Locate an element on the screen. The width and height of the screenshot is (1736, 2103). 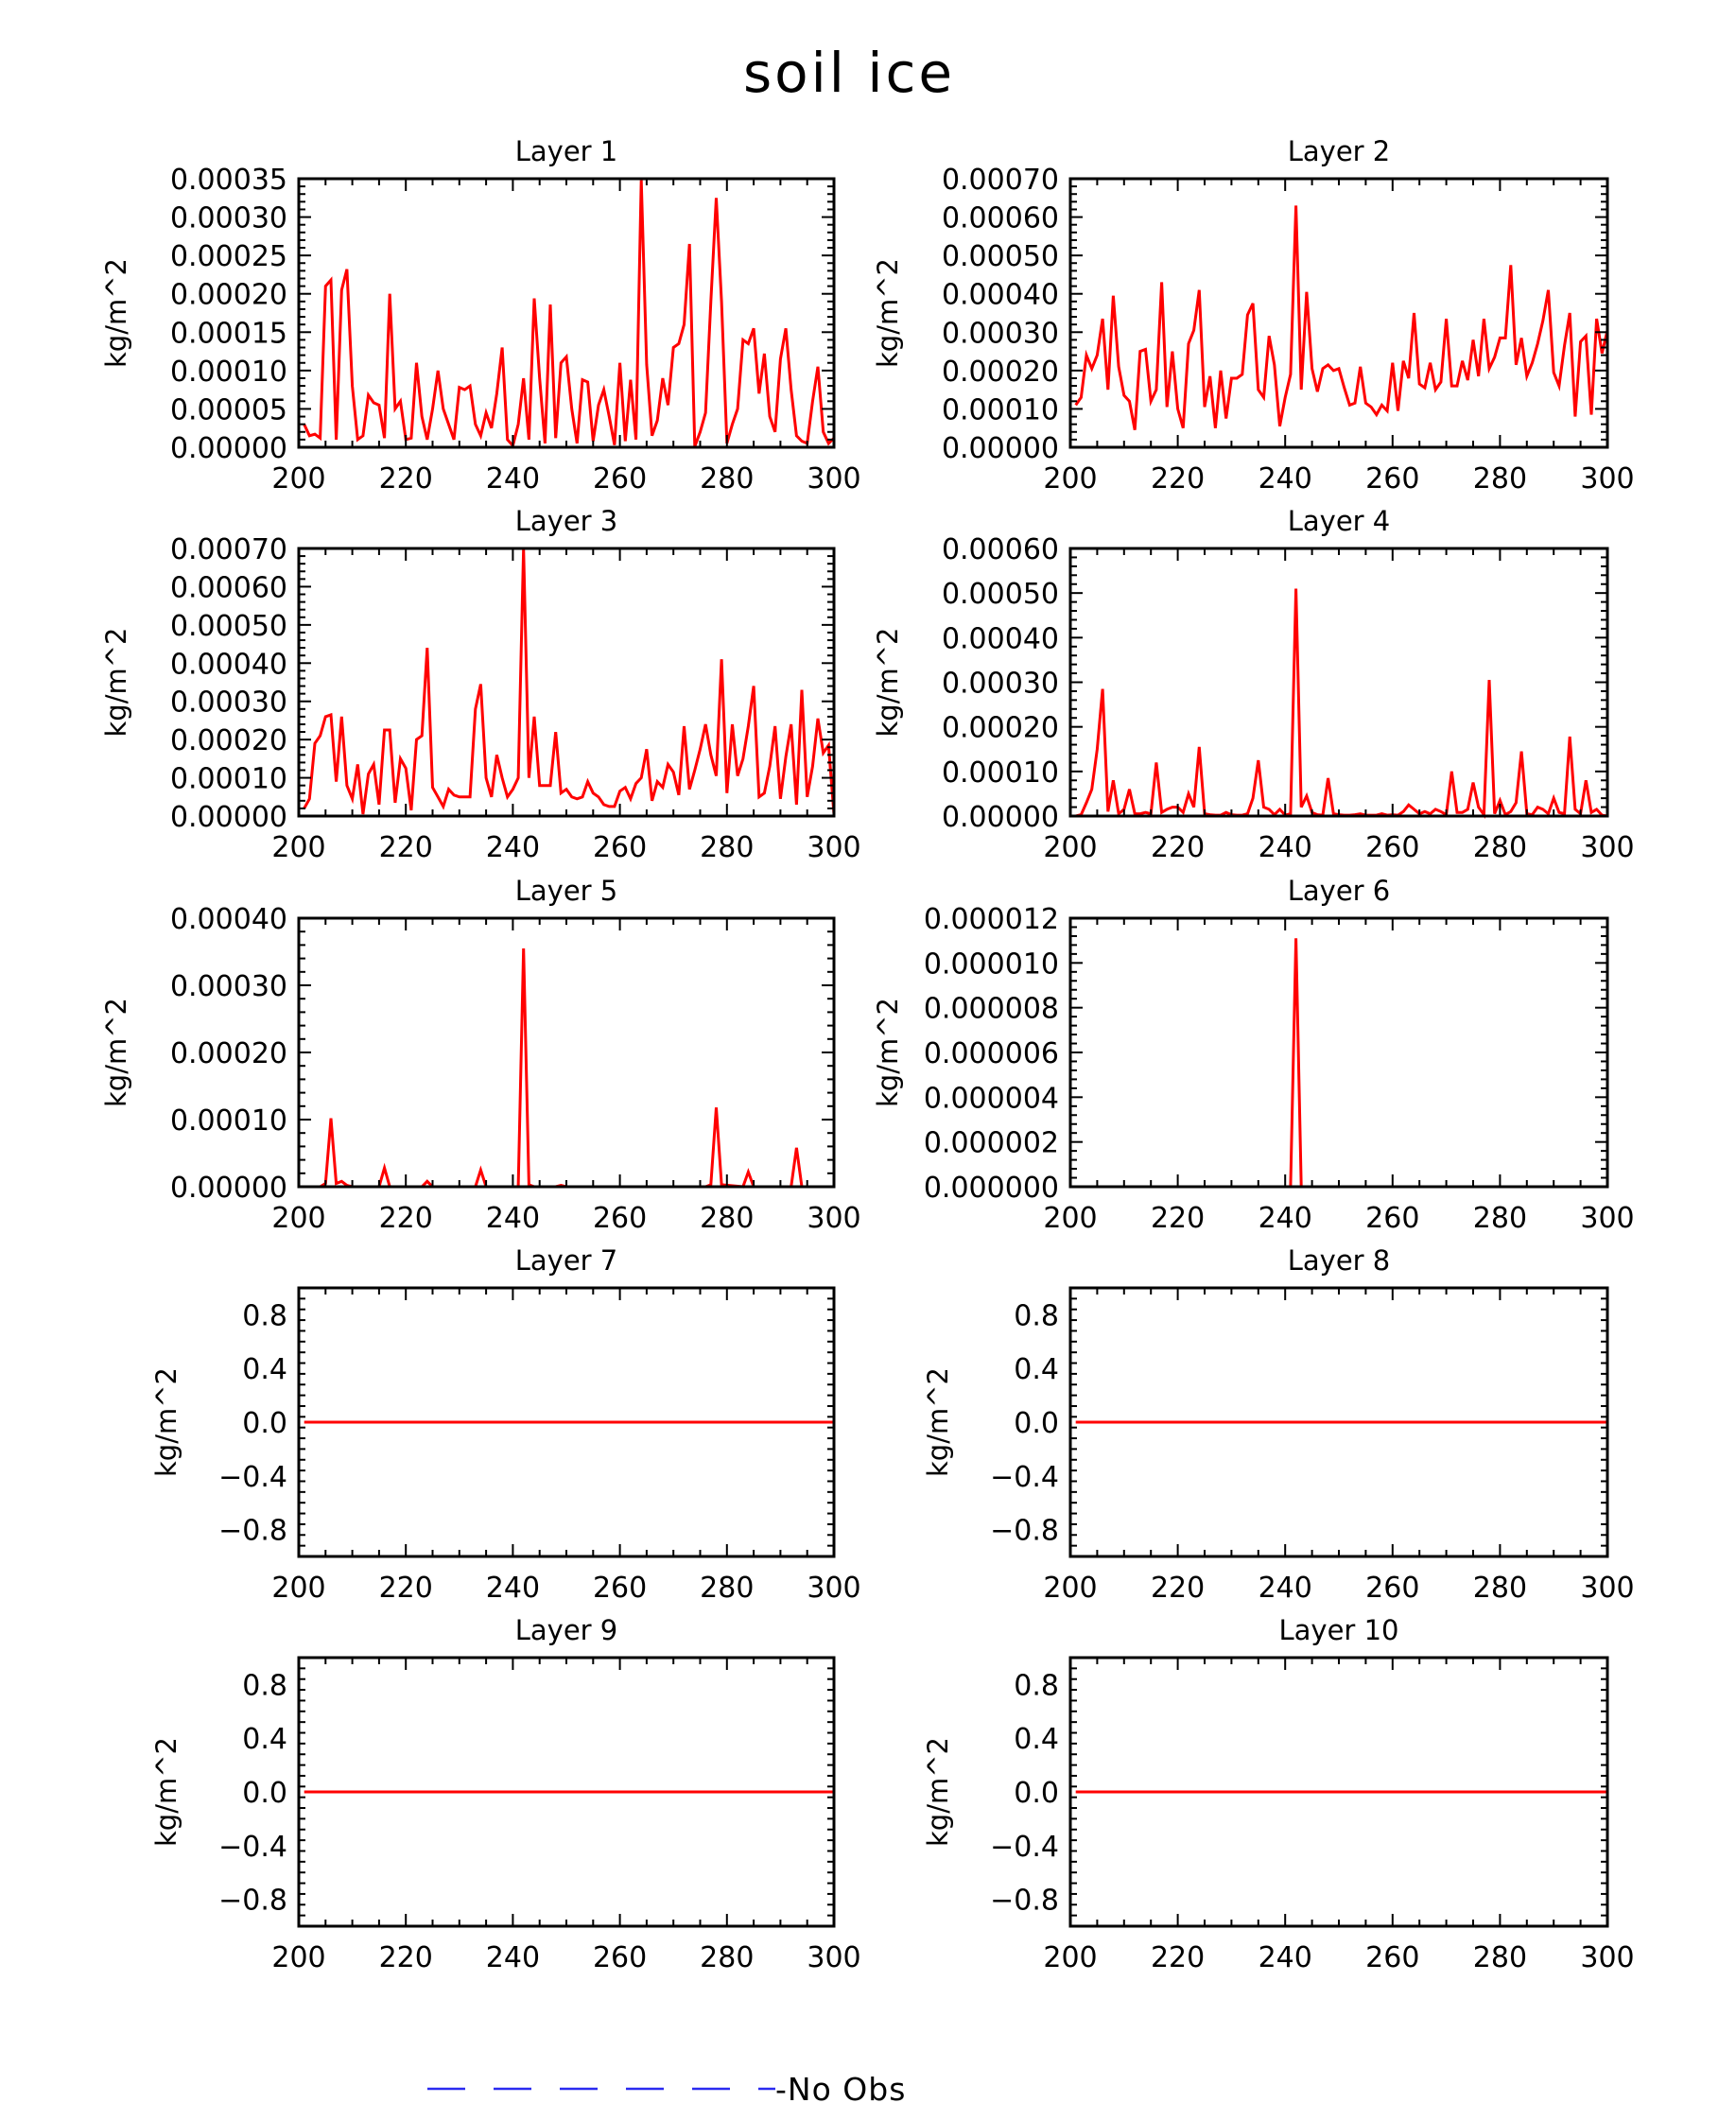
y-tick-label: 0.00015 is located at coordinates (228, 333).